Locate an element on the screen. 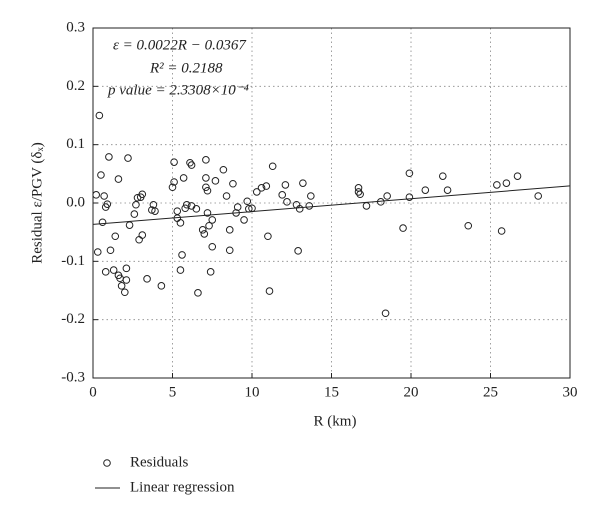  y-tick-label: 0.3 is located at coordinates (75, 27).